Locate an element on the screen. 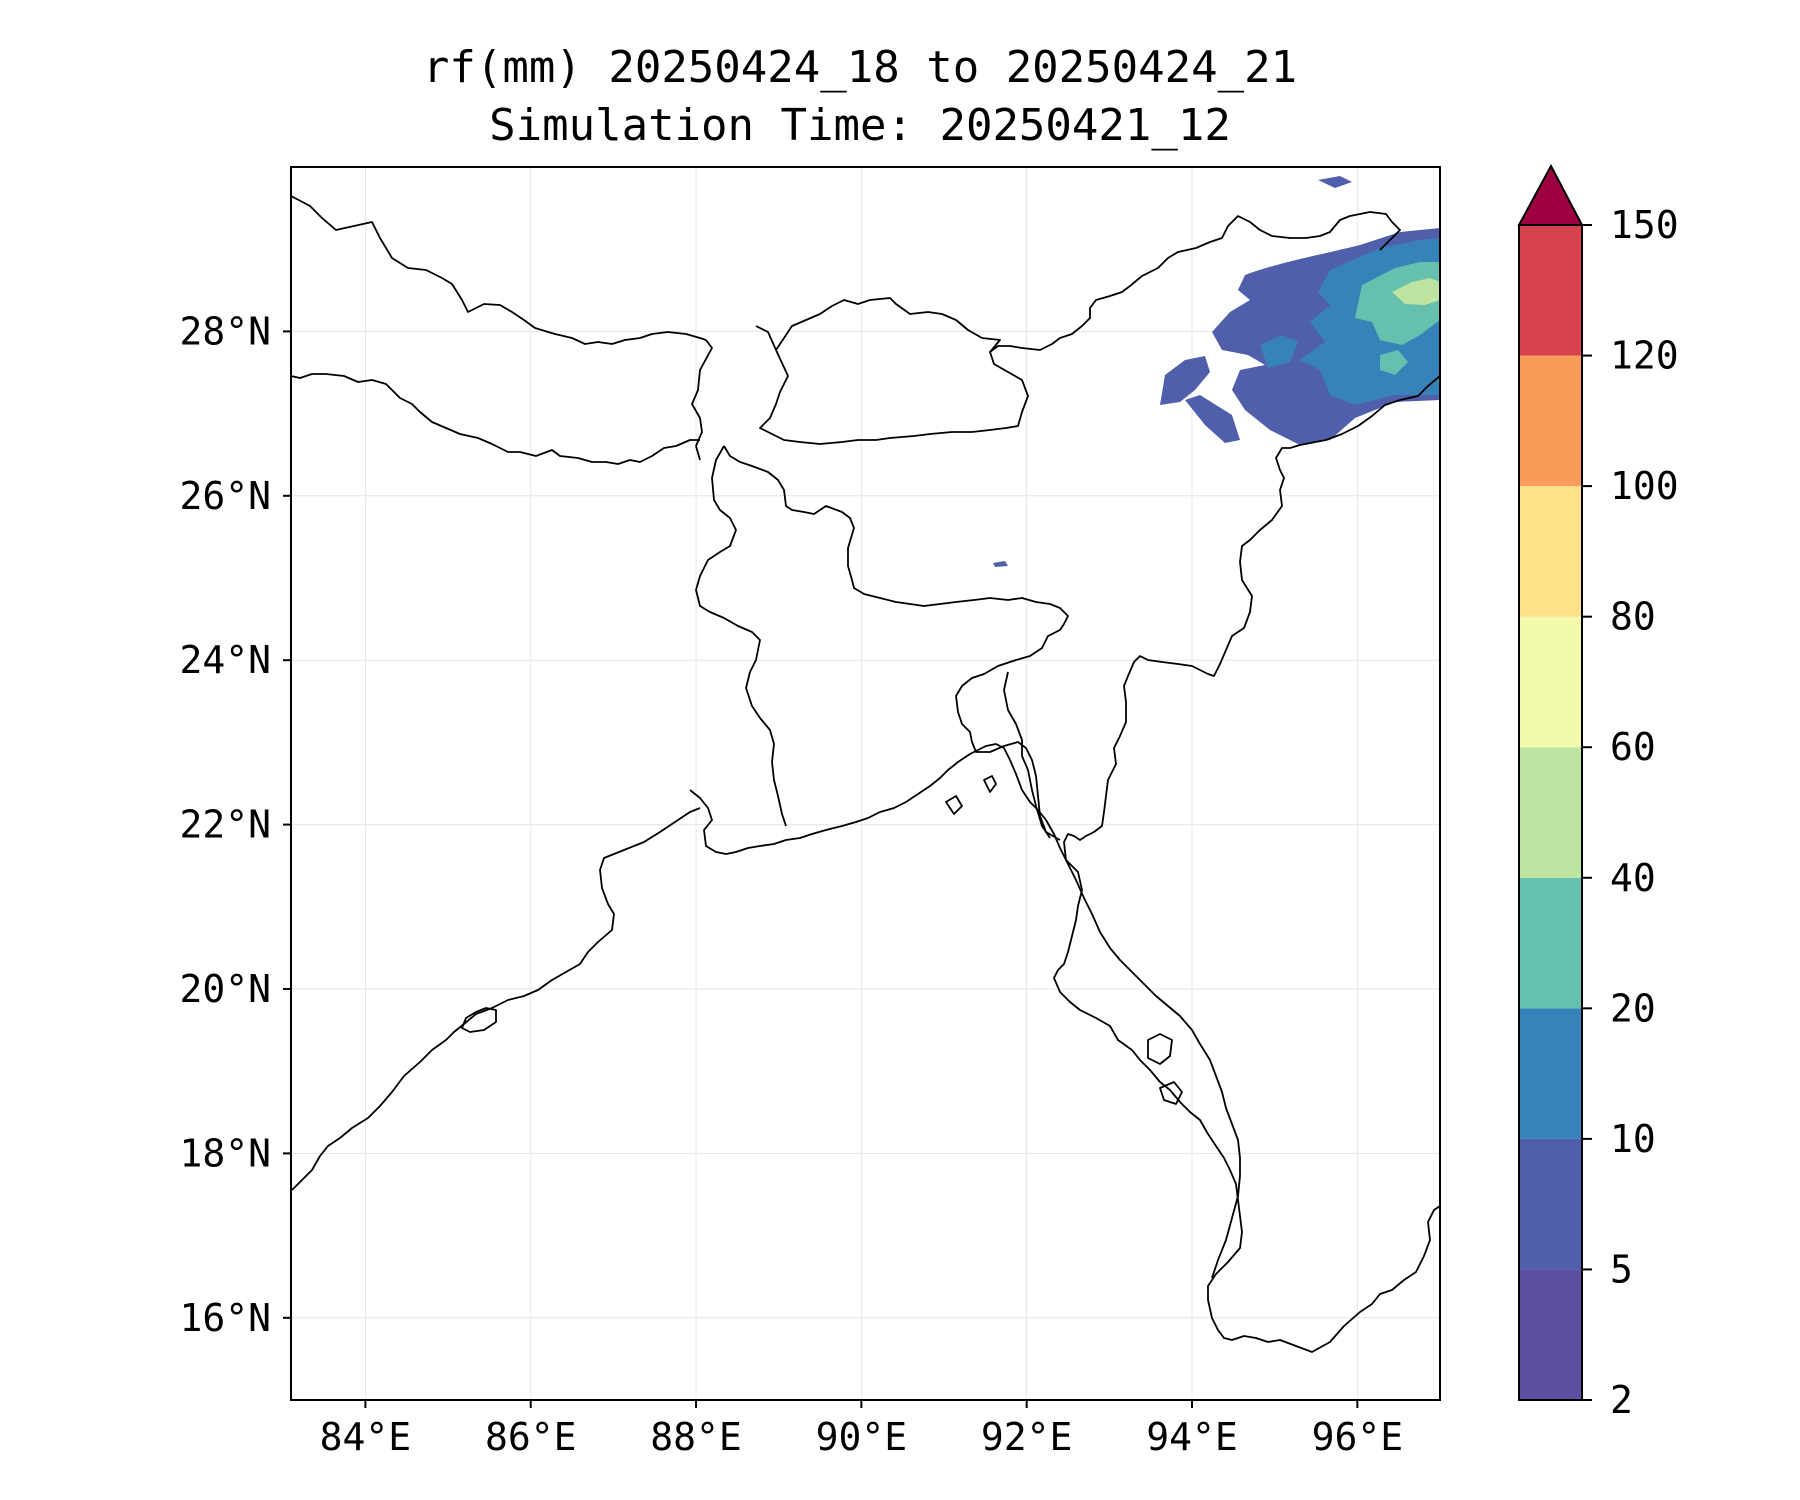 The height and width of the screenshot is (1500, 1800). lon-tick-label: 96°E is located at coordinates (1358, 1437).